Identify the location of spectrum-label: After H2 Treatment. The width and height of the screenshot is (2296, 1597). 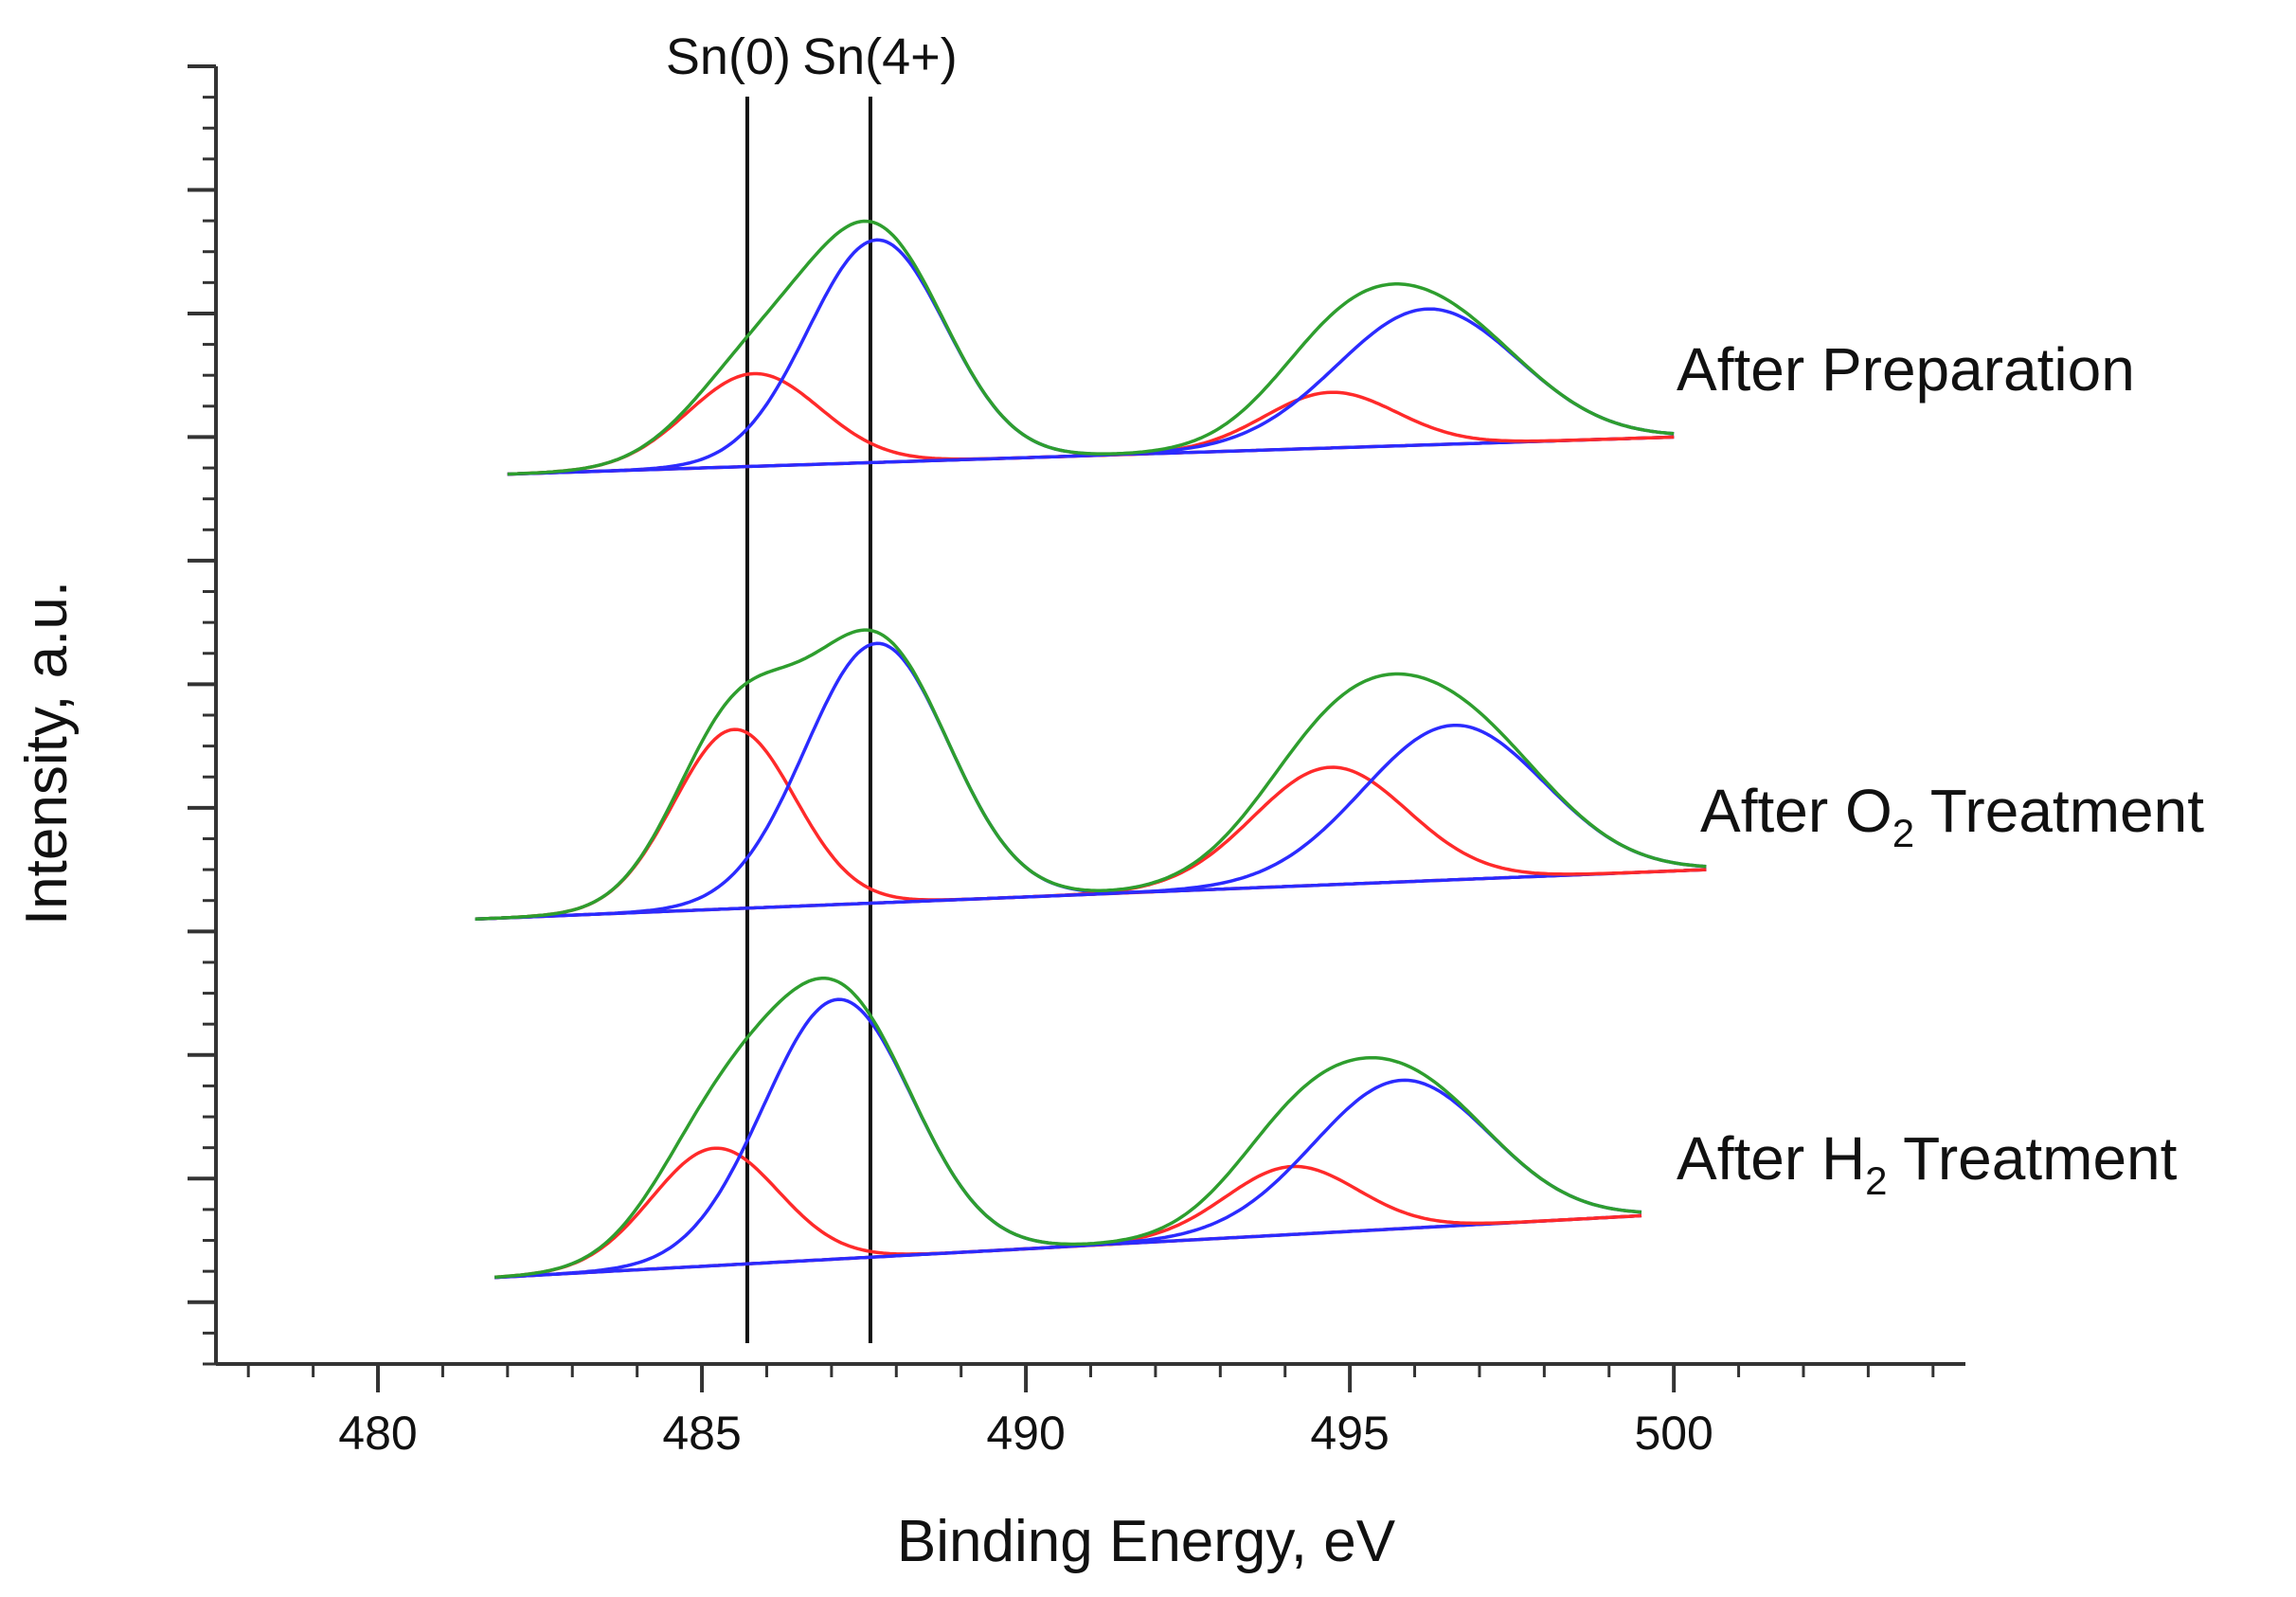
(1927, 1163).